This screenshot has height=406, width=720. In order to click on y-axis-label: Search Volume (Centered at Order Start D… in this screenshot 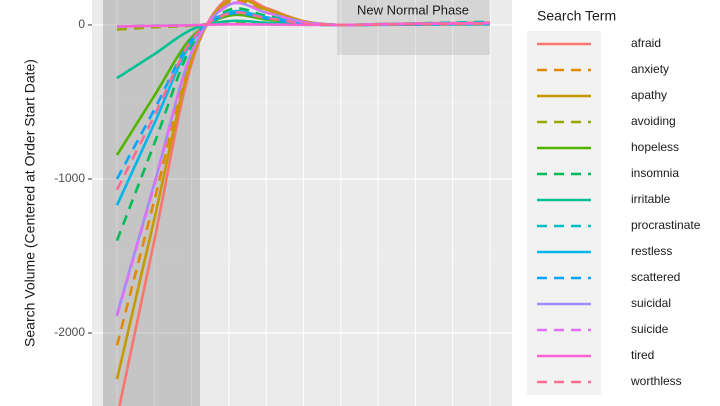, I will do `click(30, 203)`.